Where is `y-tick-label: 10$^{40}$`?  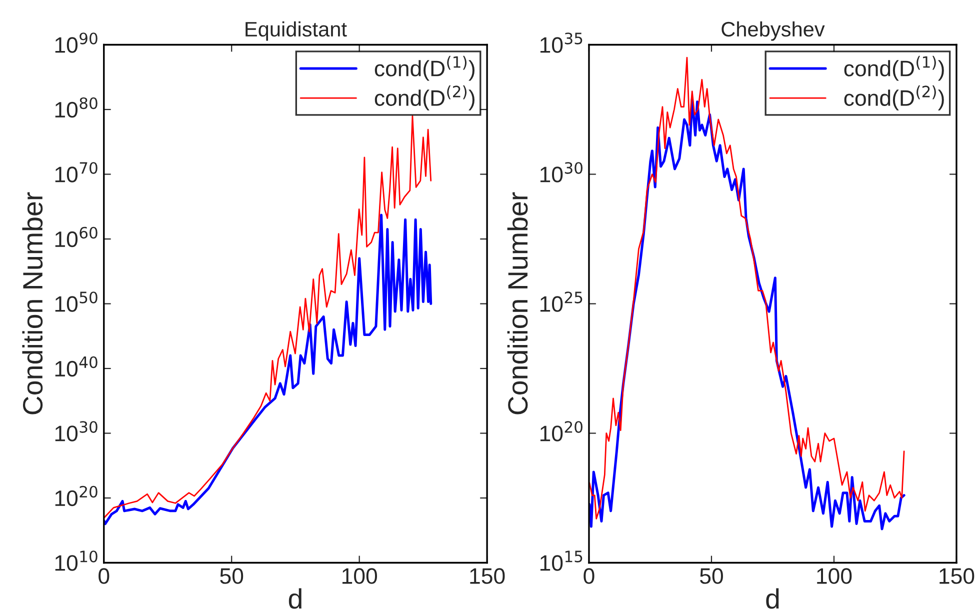 y-tick-label: 10$^{40}$ is located at coordinates (76, 366).